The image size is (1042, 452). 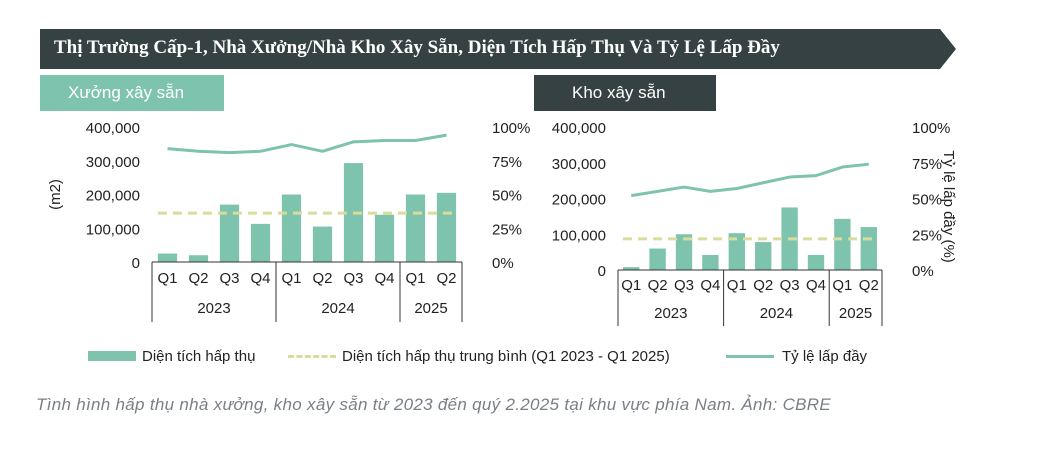 What do you see at coordinates (855, 313) in the screenshot?
I see `warehouse-year-label: 2025` at bounding box center [855, 313].